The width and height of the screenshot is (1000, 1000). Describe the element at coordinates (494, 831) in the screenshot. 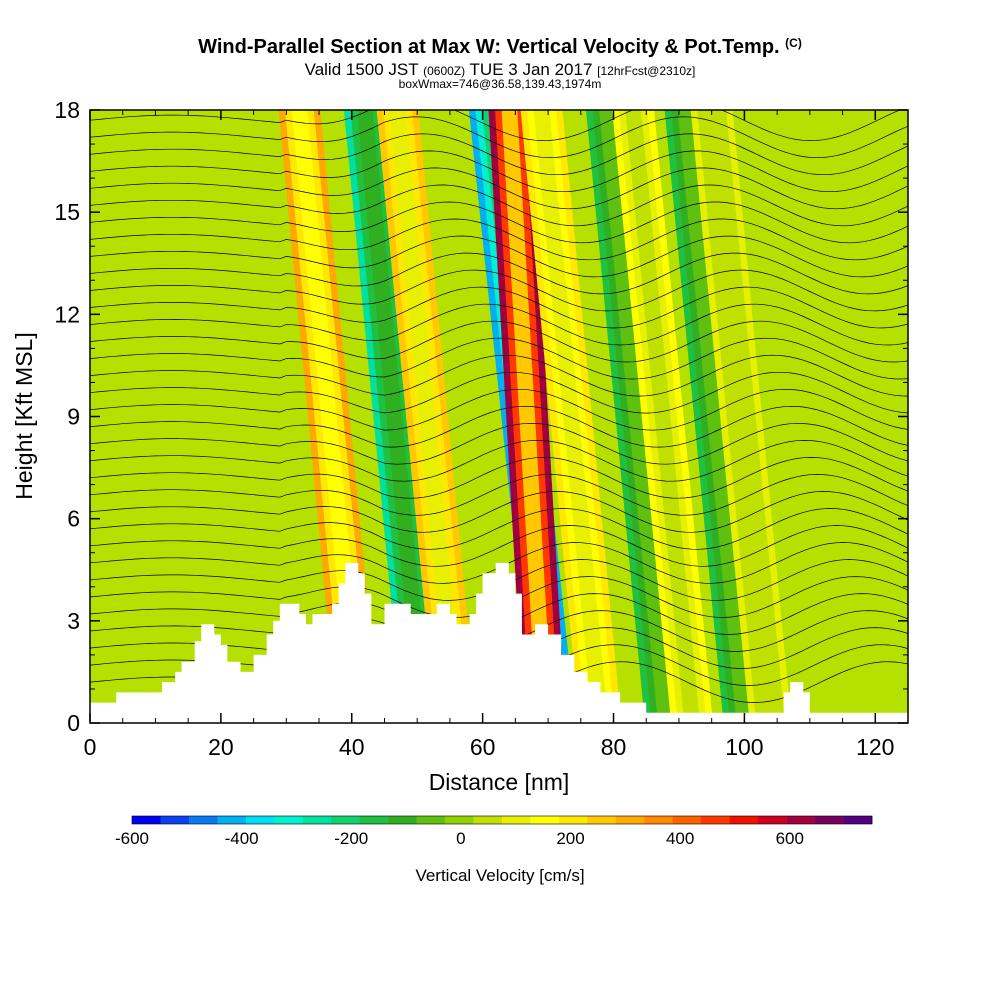

I see `colorbar: -600 -400 -200 0 200 400 600` at that location.